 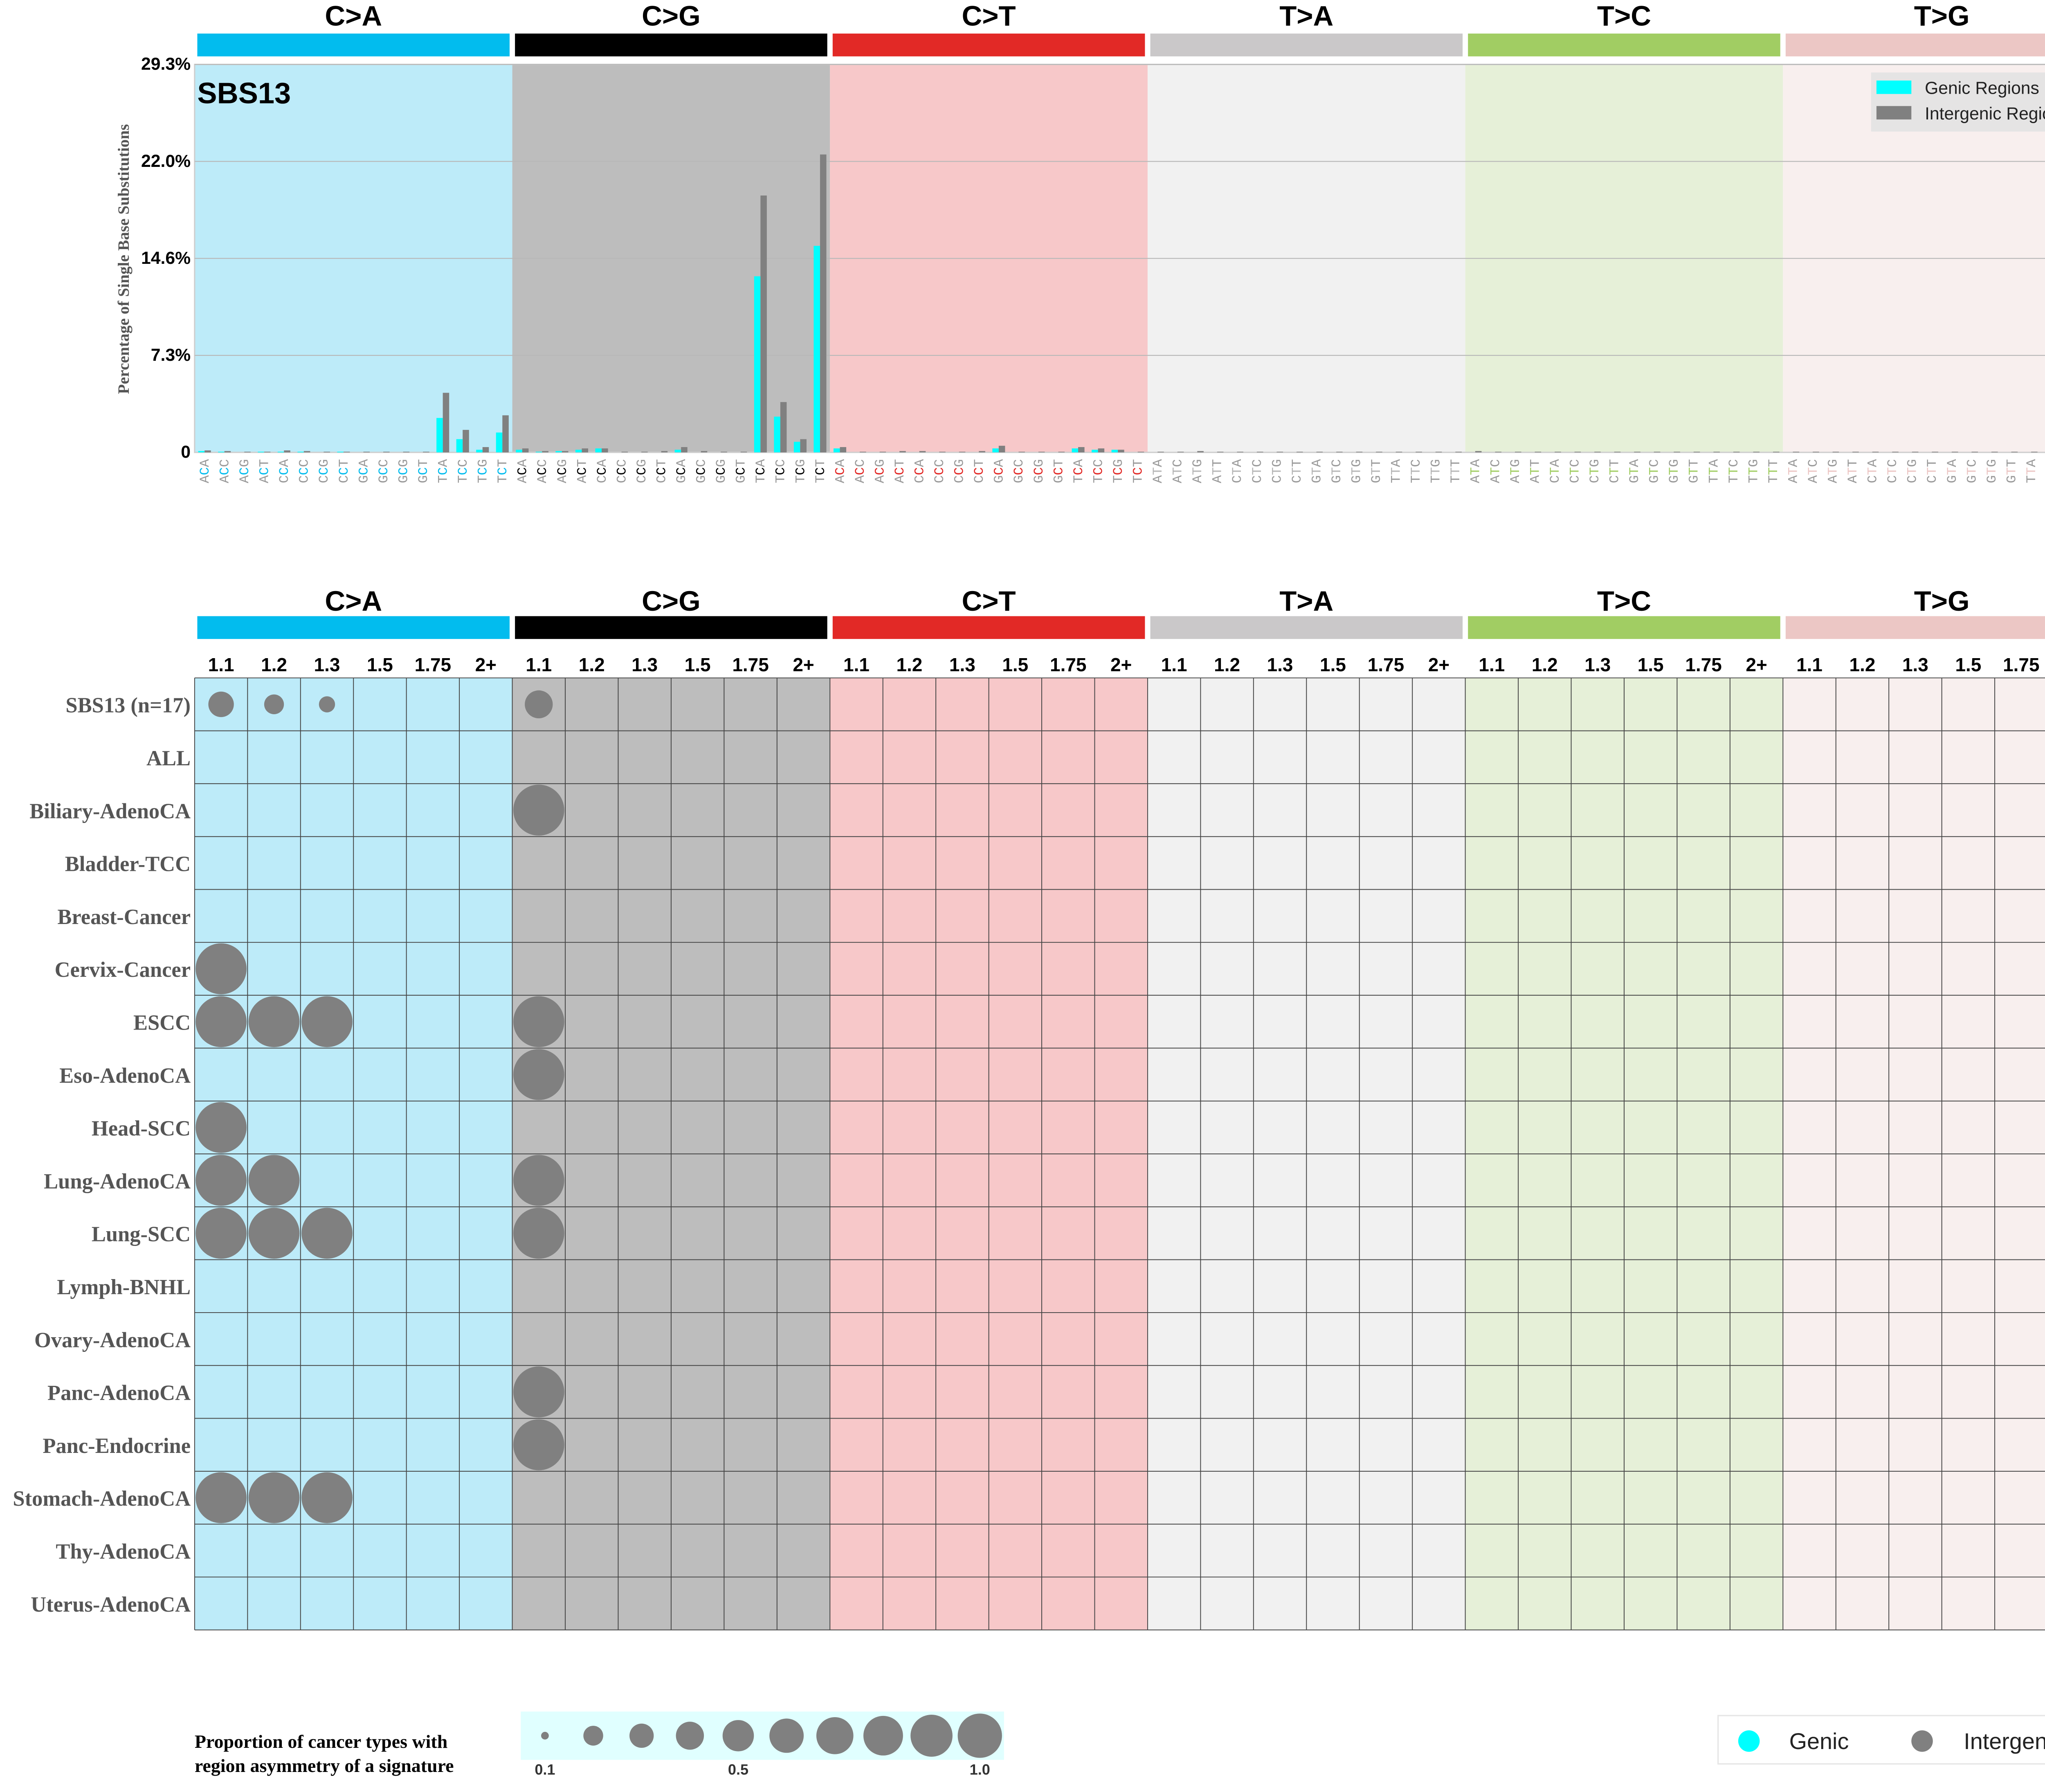 I want to click on context-label: ATT, so click(x=1217, y=471).